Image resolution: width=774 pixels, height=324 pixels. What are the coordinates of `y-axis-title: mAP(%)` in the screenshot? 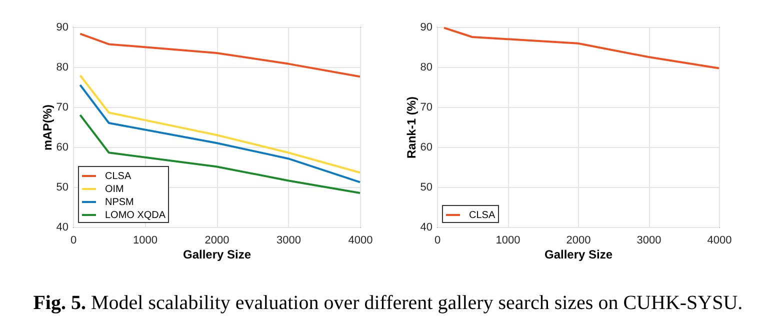 It's located at (47, 127).